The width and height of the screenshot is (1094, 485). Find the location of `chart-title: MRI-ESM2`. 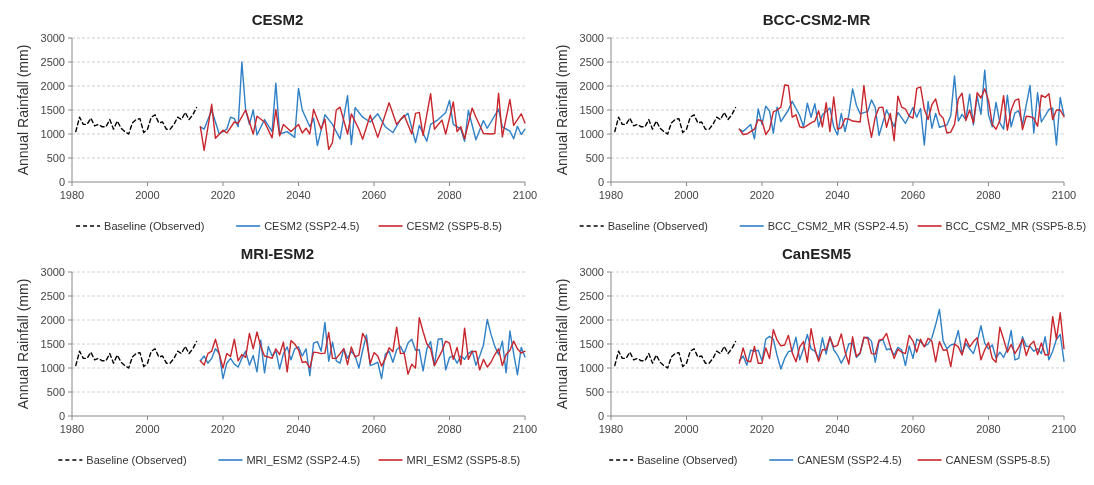

chart-title: MRI-ESM2 is located at coordinates (277, 253).